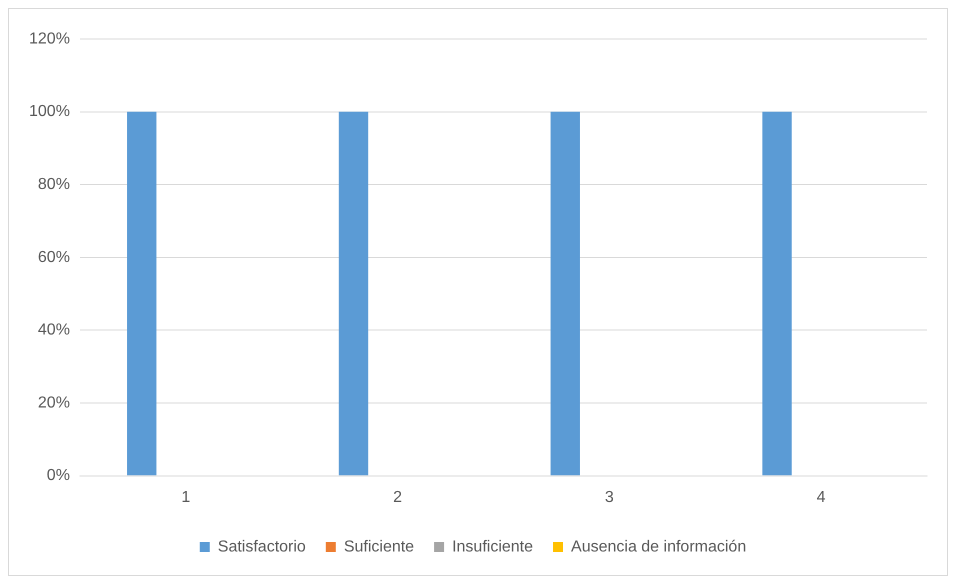  What do you see at coordinates (493, 547) in the screenshot?
I see `legend-label: Insuficiente` at bounding box center [493, 547].